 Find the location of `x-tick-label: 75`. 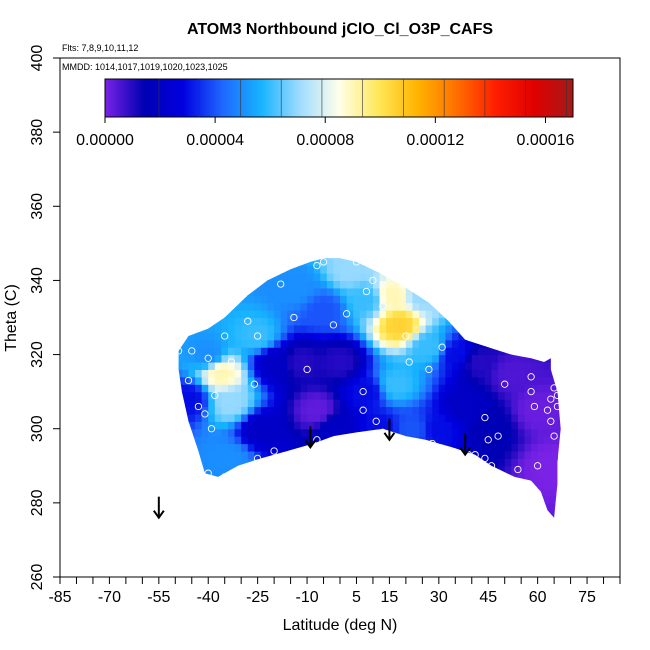

x-tick-label: 75 is located at coordinates (587, 597).